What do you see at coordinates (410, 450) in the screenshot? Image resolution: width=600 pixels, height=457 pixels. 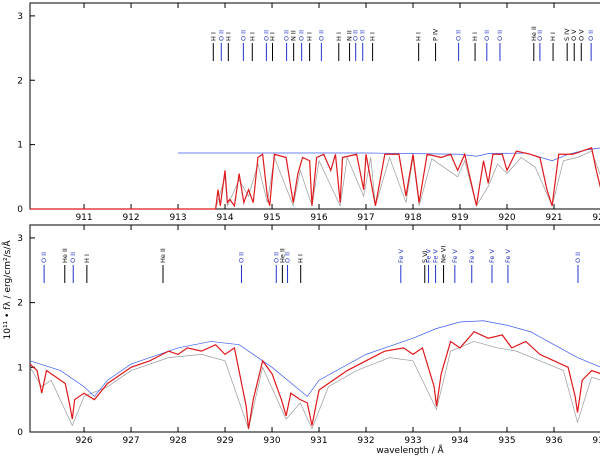 I see `x-axis-label: wavelength / Å` at bounding box center [410, 450].